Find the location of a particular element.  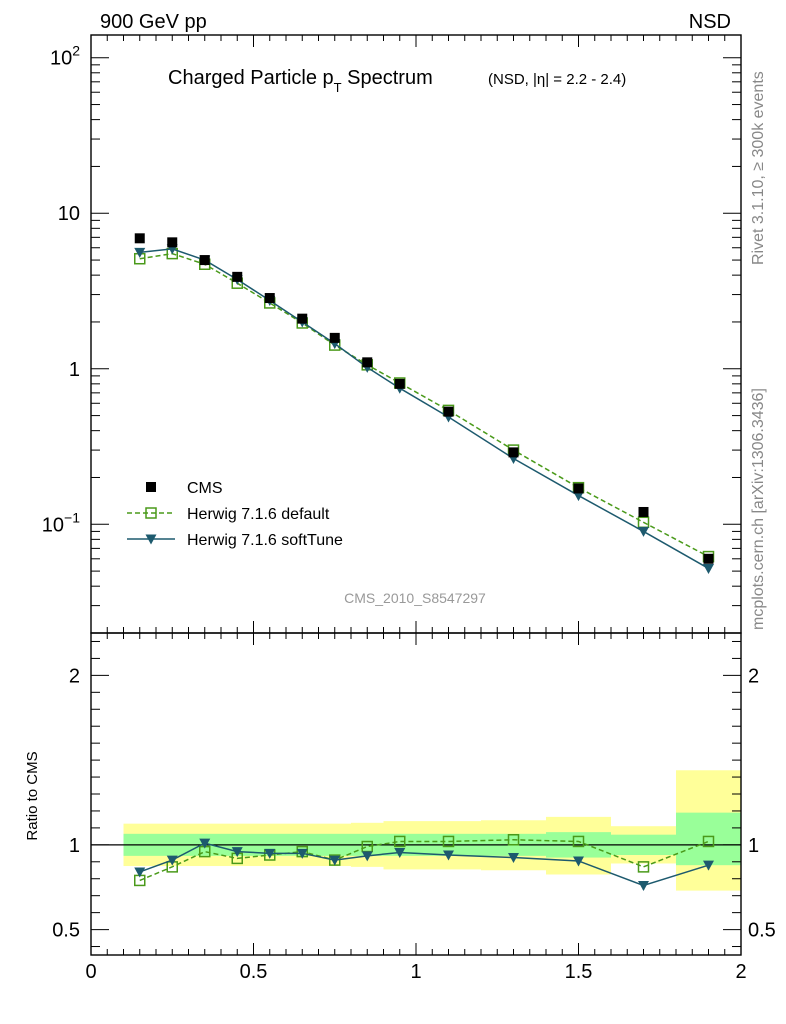

x-tick-label: 1 is located at coordinates (415, 972).